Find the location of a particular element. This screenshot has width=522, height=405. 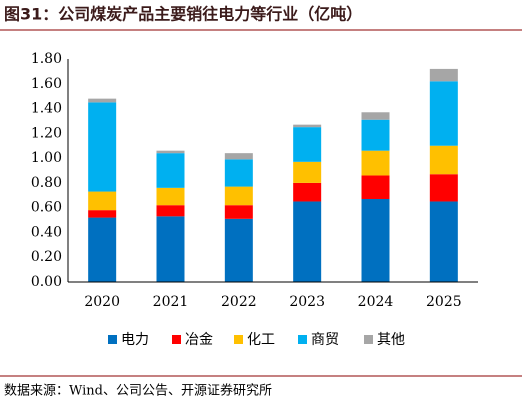

y-tick-label: 1.60 is located at coordinates (46, 84).